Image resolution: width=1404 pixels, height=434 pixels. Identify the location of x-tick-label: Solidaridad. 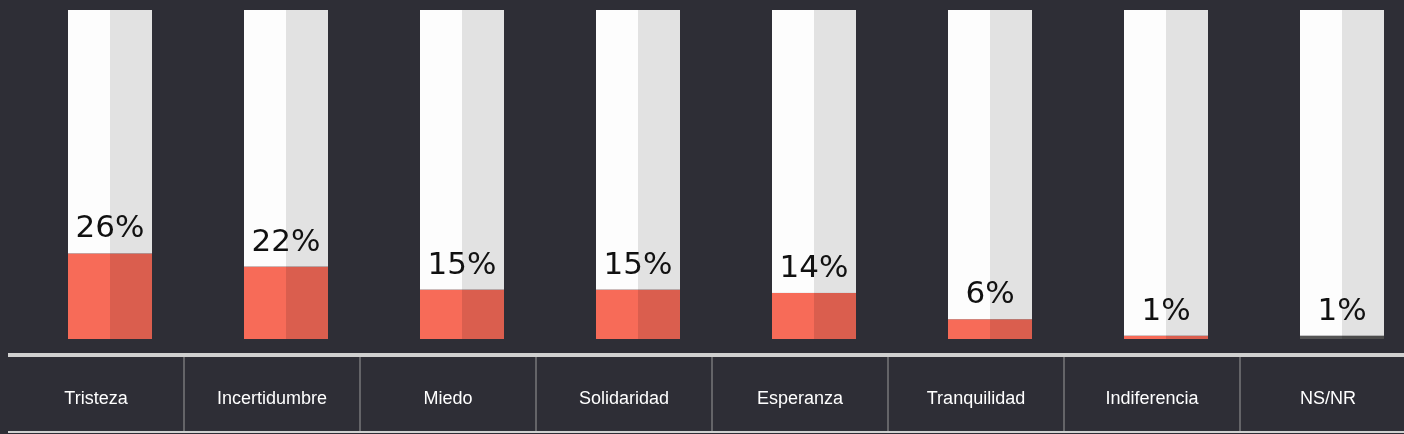
(624, 398).